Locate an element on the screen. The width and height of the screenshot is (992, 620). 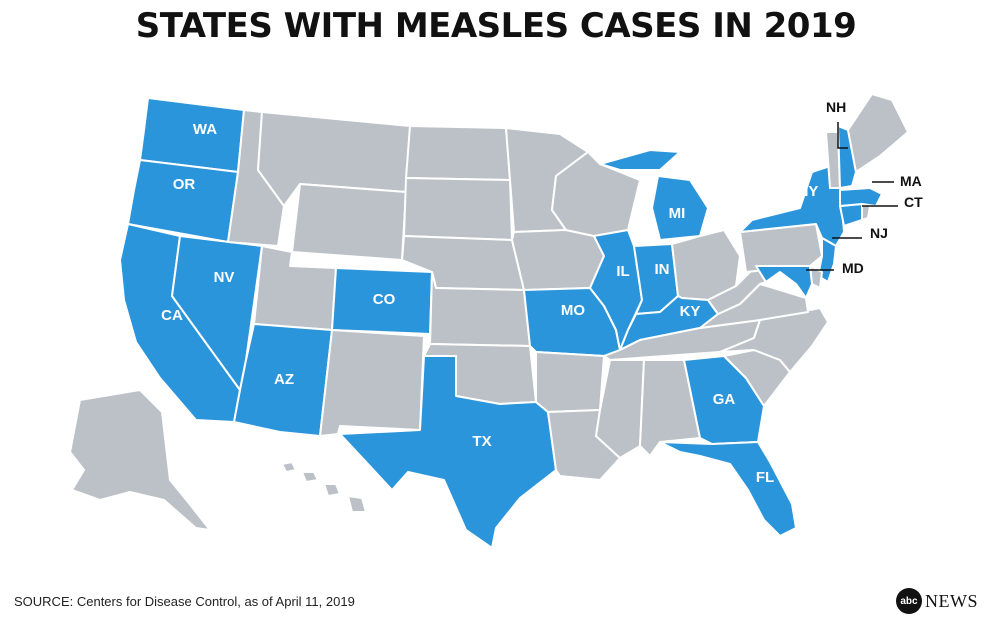
state-ut is located at coordinates (295, 288).